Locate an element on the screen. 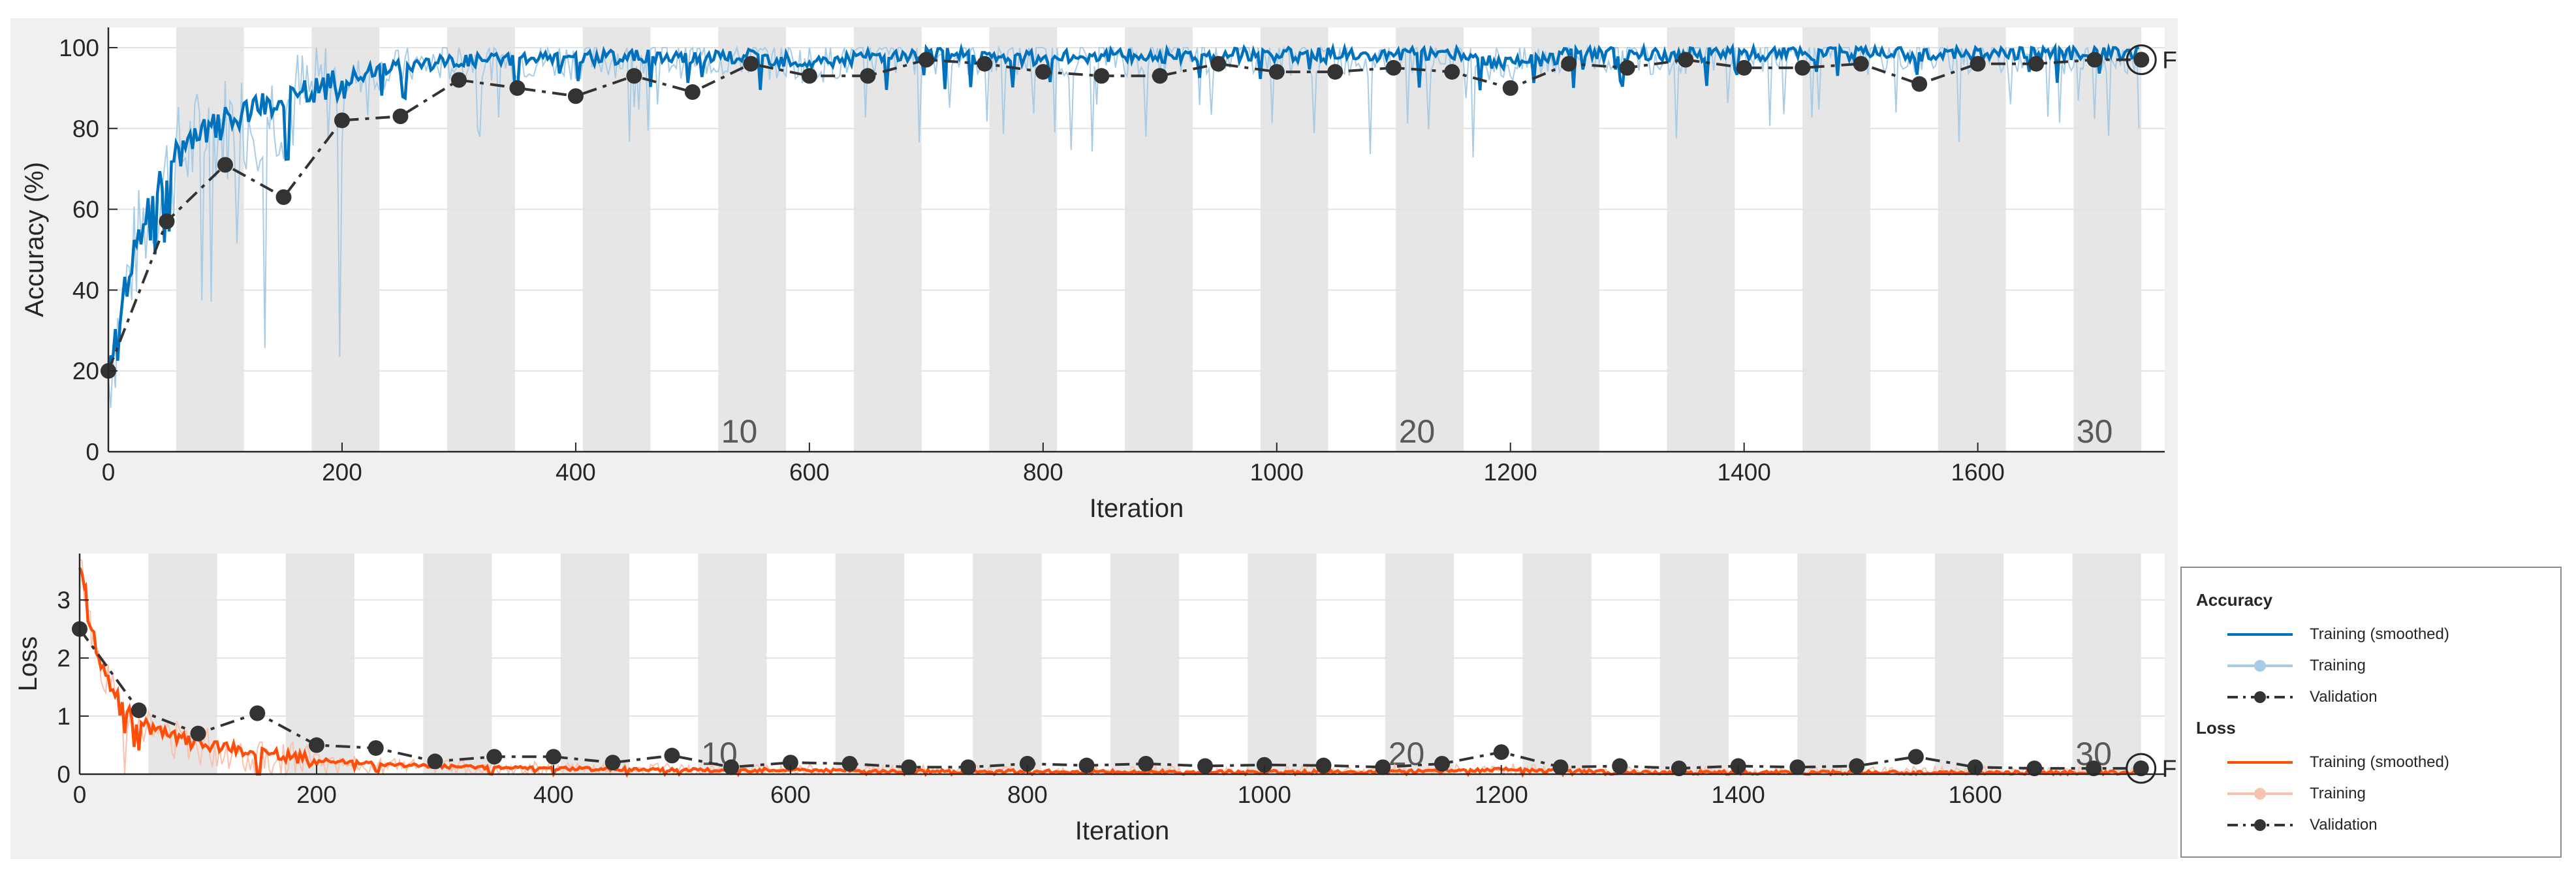 This screenshot has height=876, width=2576. x-tick-label: 1200 is located at coordinates (1502, 794).